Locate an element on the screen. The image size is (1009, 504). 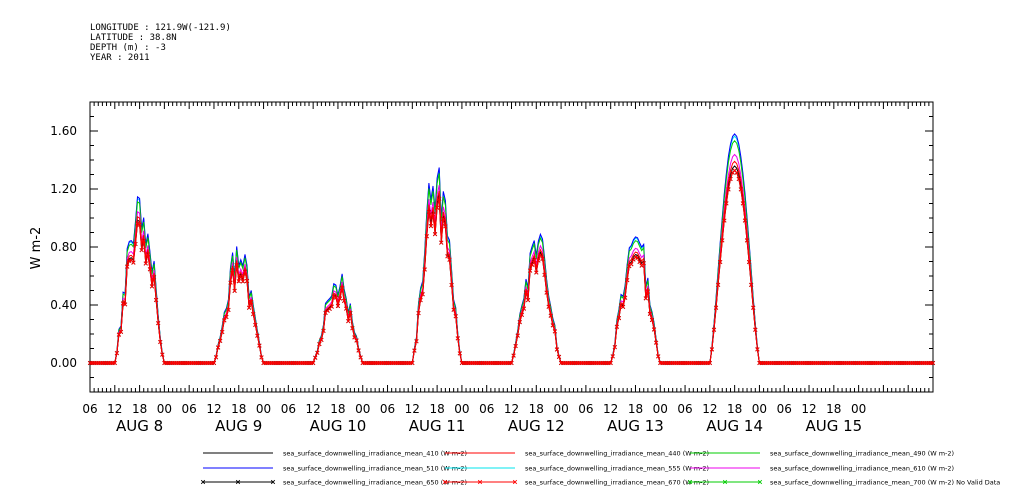
x-date-label: AUG 15 is located at coordinates (833, 426).